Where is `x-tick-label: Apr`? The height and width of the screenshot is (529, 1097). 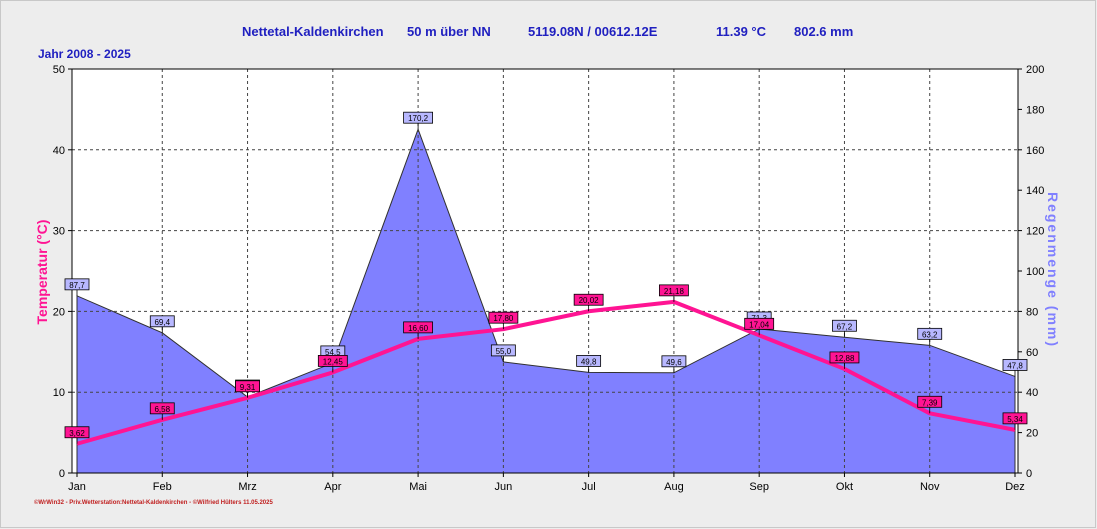 x-tick-label: Apr is located at coordinates (332, 487).